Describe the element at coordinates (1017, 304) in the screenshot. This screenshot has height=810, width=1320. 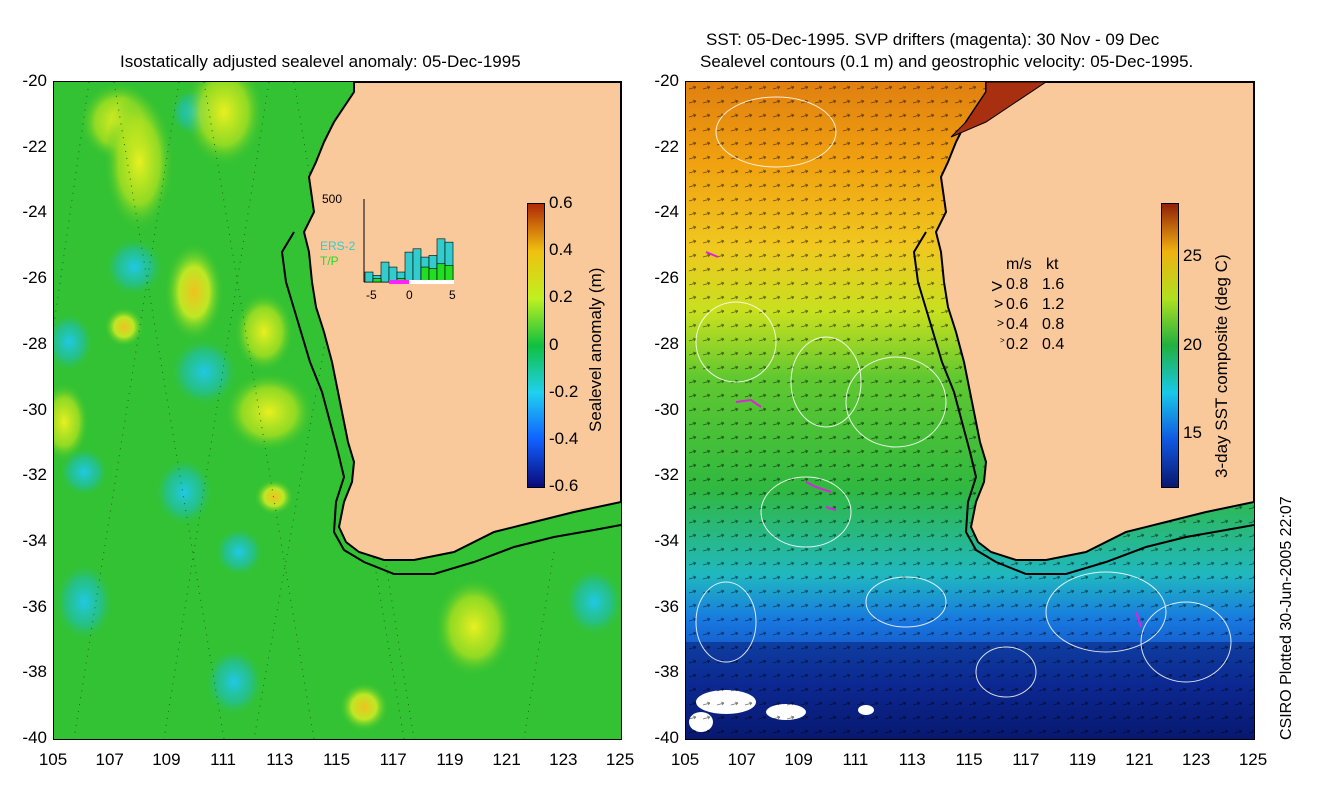
I see `velocity-legend-ms: 0.6` at that location.